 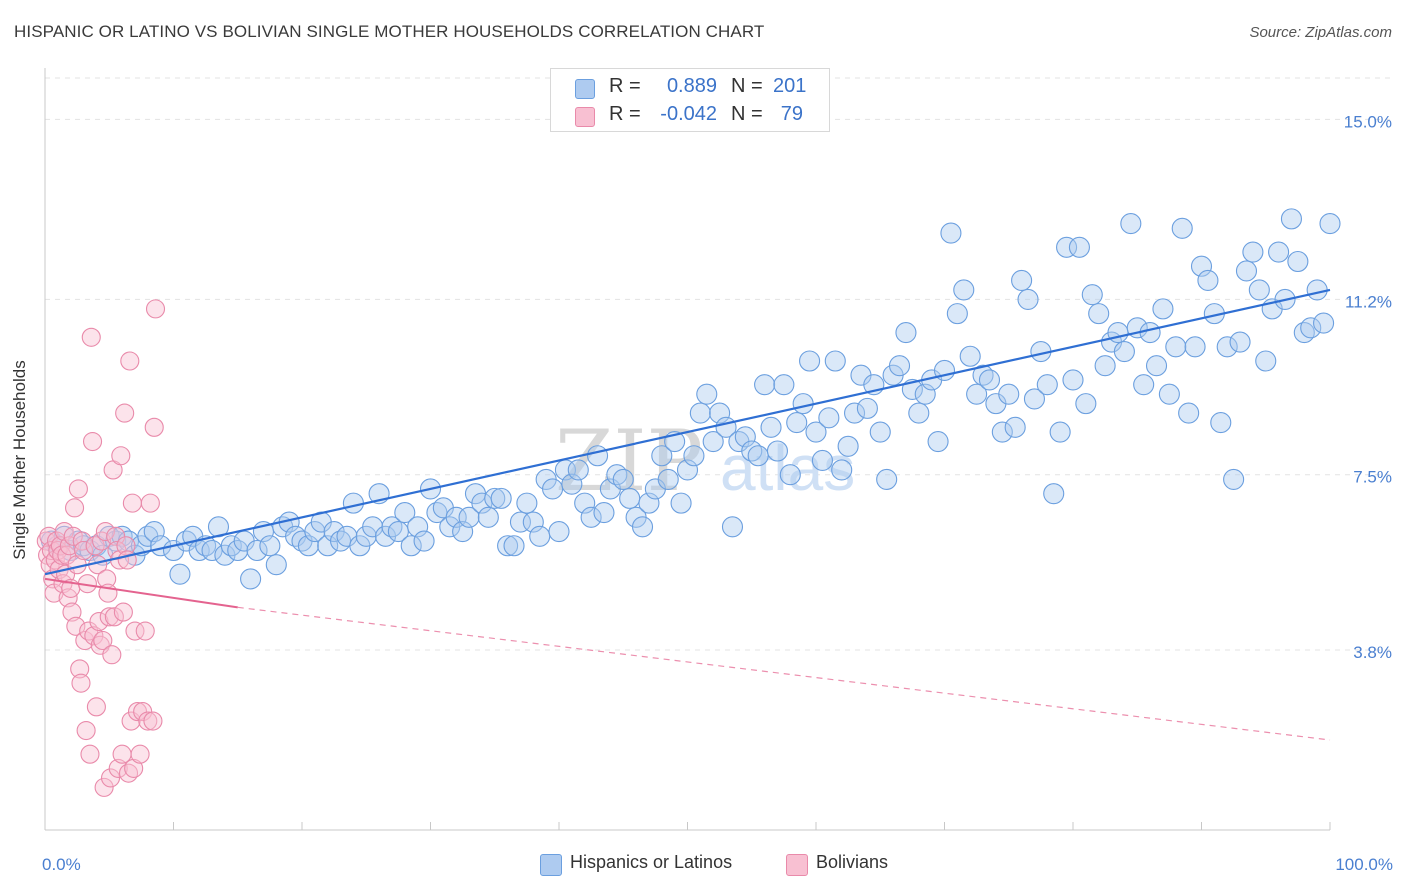 I want to click on stats-legend: R = 0.889 N = 201 R = -0.042 N = 79, so click(x=690, y=100).